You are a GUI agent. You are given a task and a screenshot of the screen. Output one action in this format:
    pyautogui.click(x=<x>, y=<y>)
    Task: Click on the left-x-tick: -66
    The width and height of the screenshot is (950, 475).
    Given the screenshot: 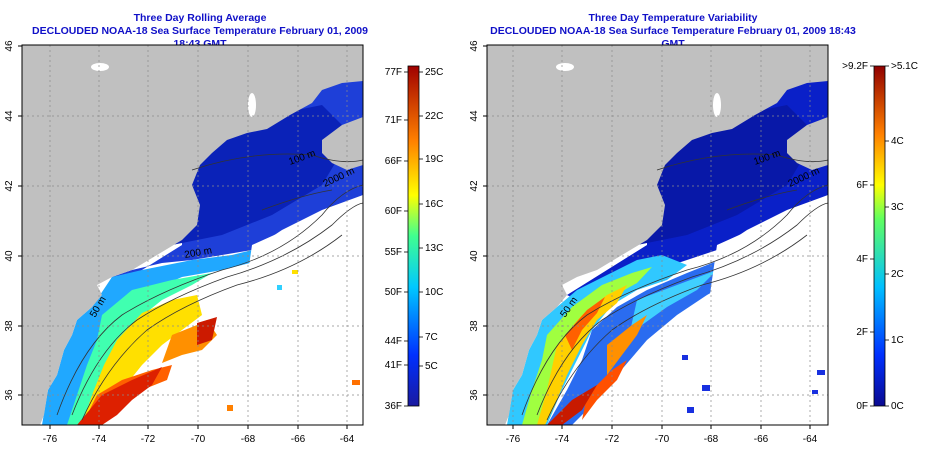 What is the action you would take?
    pyautogui.click(x=298, y=439)
    